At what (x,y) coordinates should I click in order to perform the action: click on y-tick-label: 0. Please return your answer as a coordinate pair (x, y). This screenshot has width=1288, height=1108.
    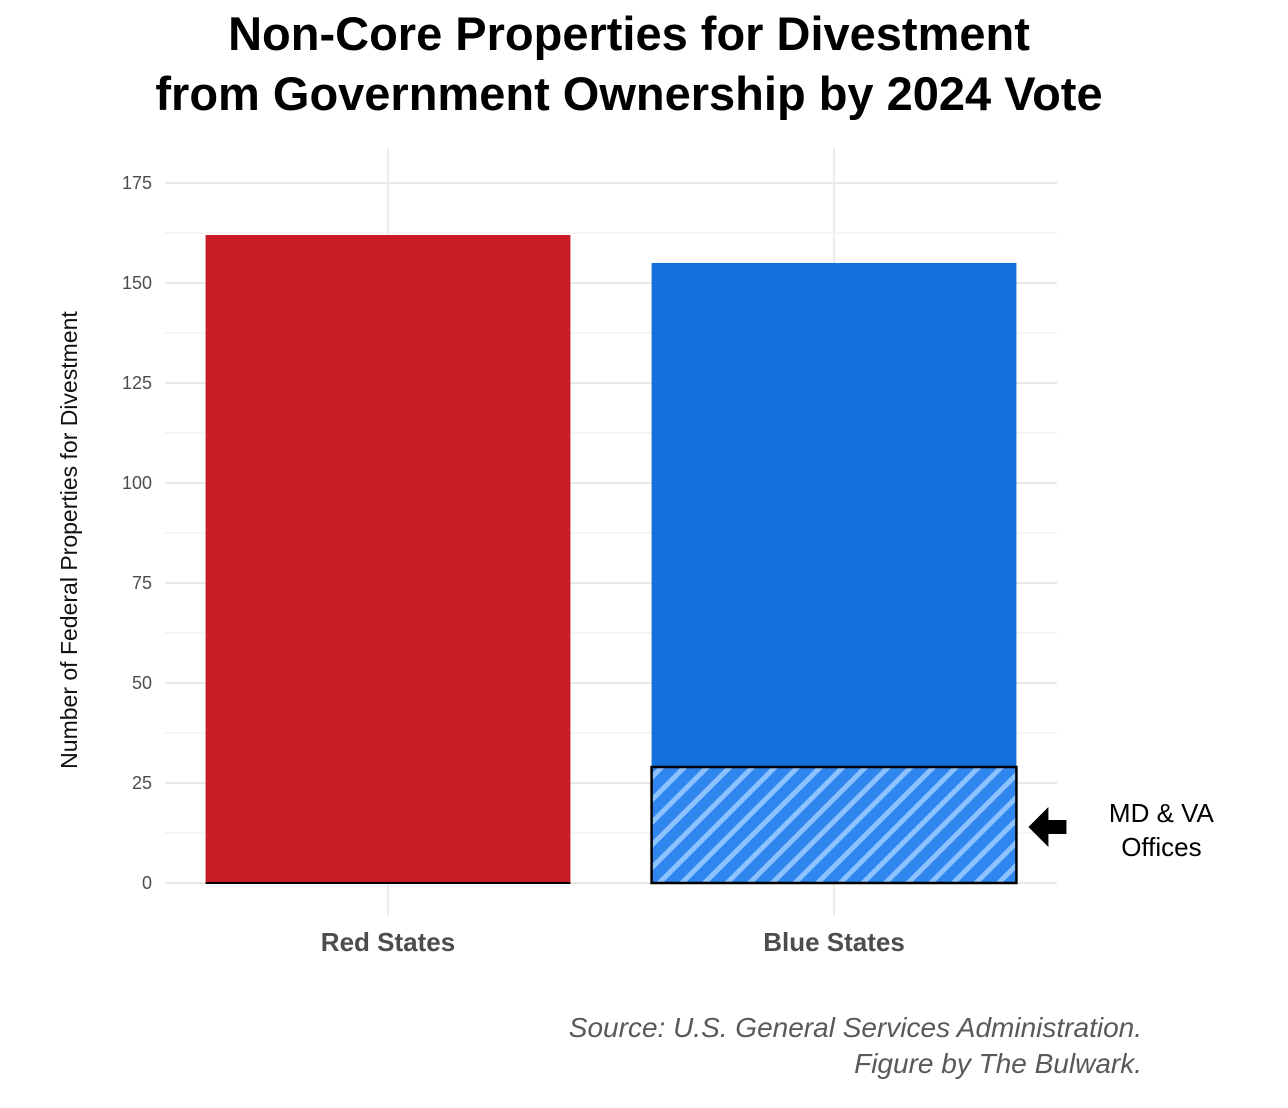
    Looking at the image, I should click on (147, 883).